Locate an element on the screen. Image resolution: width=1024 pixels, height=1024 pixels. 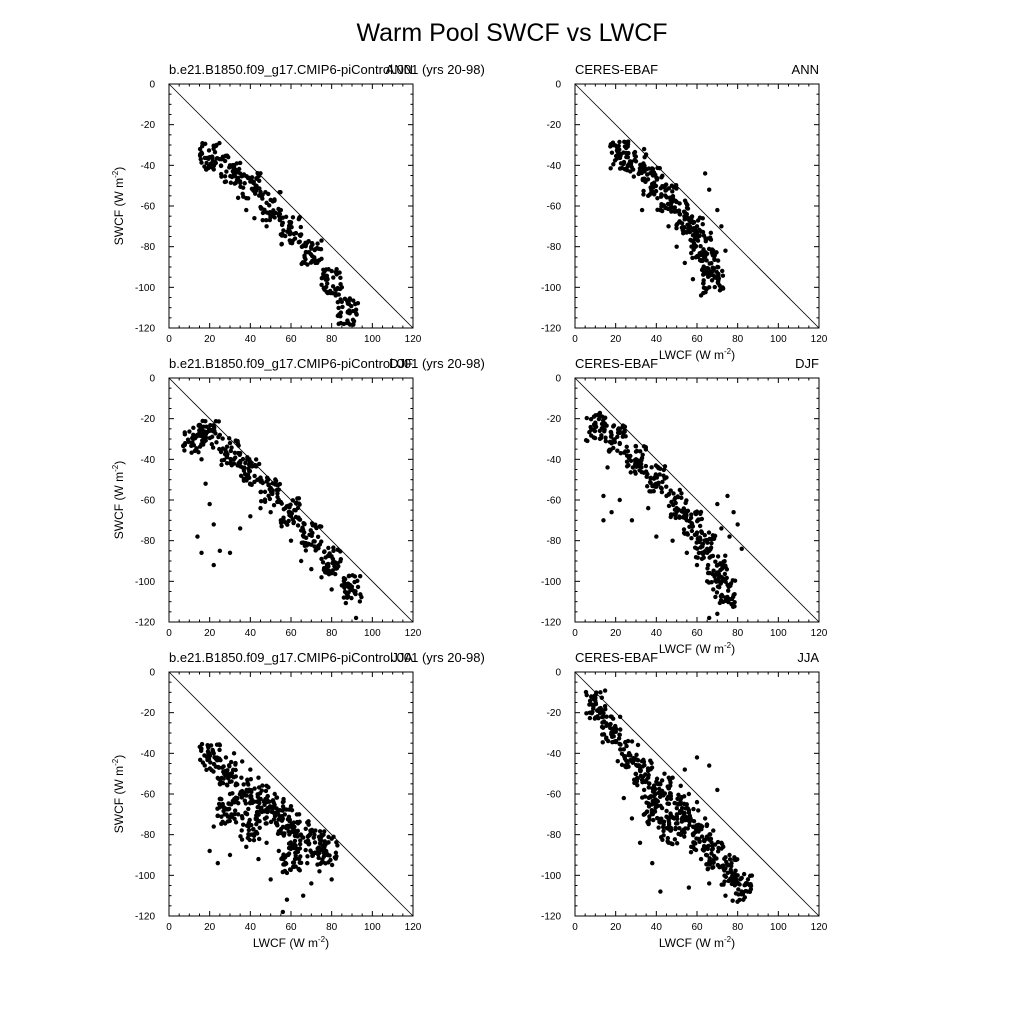
x-tick-label: 80 is located at coordinates (332, 927).